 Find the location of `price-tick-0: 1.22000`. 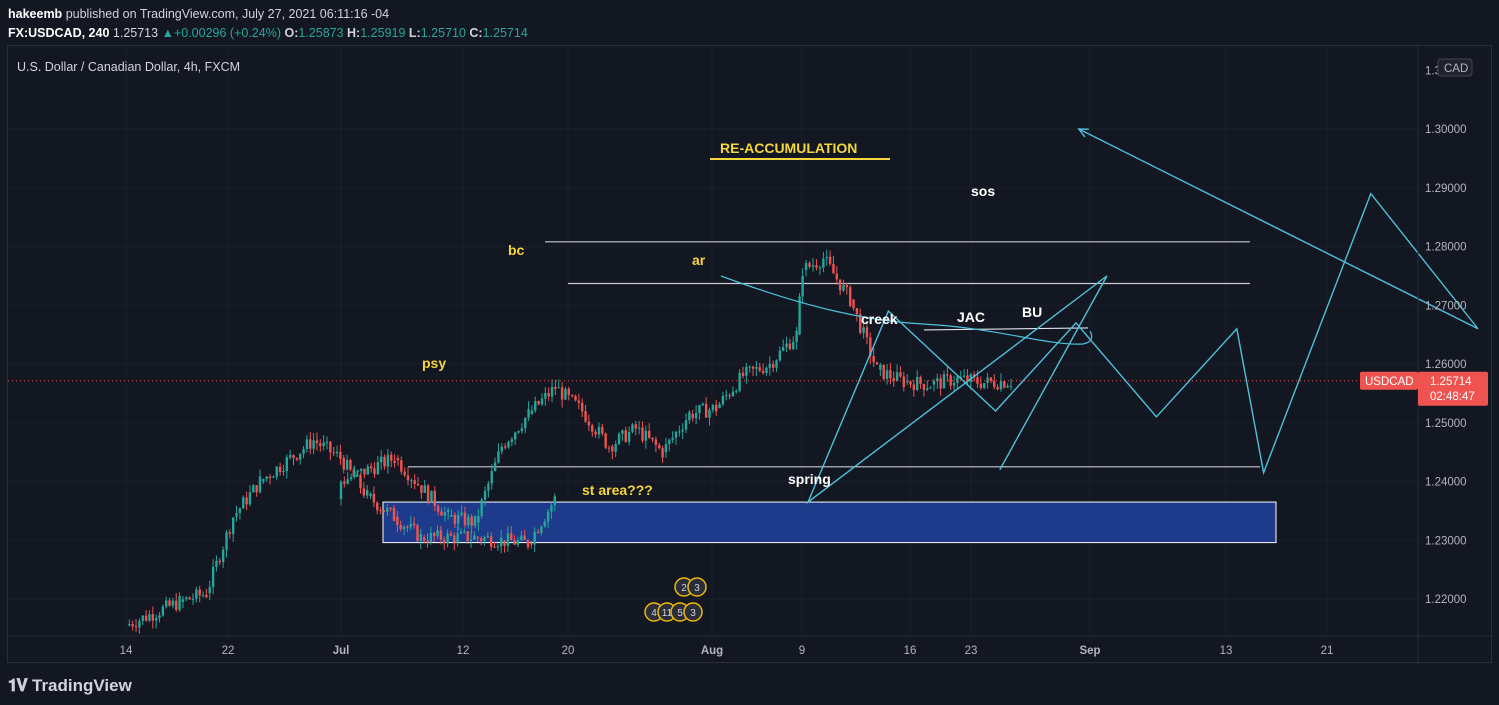

price-tick-0: 1.22000 is located at coordinates (1446, 600).